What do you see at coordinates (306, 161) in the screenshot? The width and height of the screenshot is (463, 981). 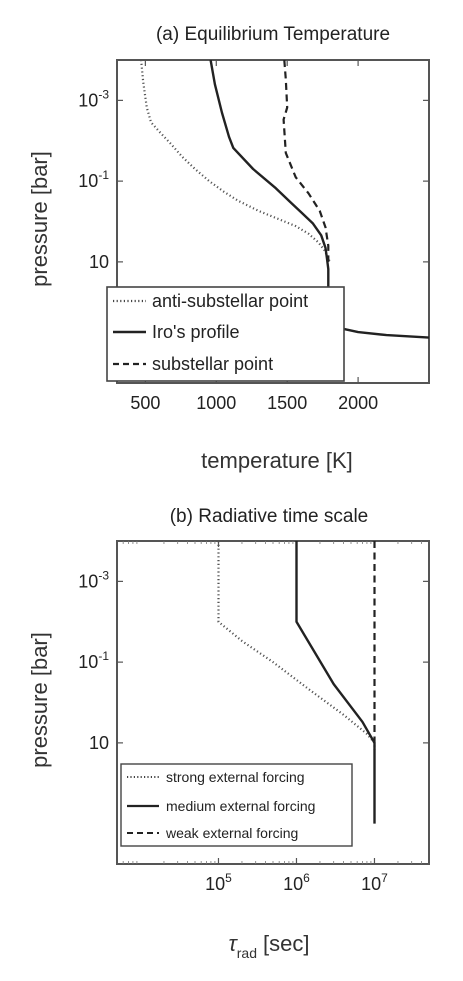 I see `panel-a-series-substellar-point` at bounding box center [306, 161].